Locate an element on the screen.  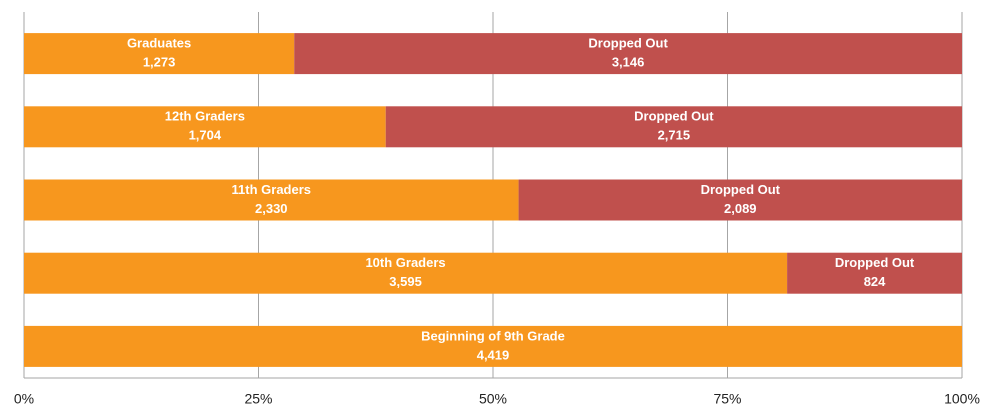
x-tick-label: 75% is located at coordinates (727, 399).